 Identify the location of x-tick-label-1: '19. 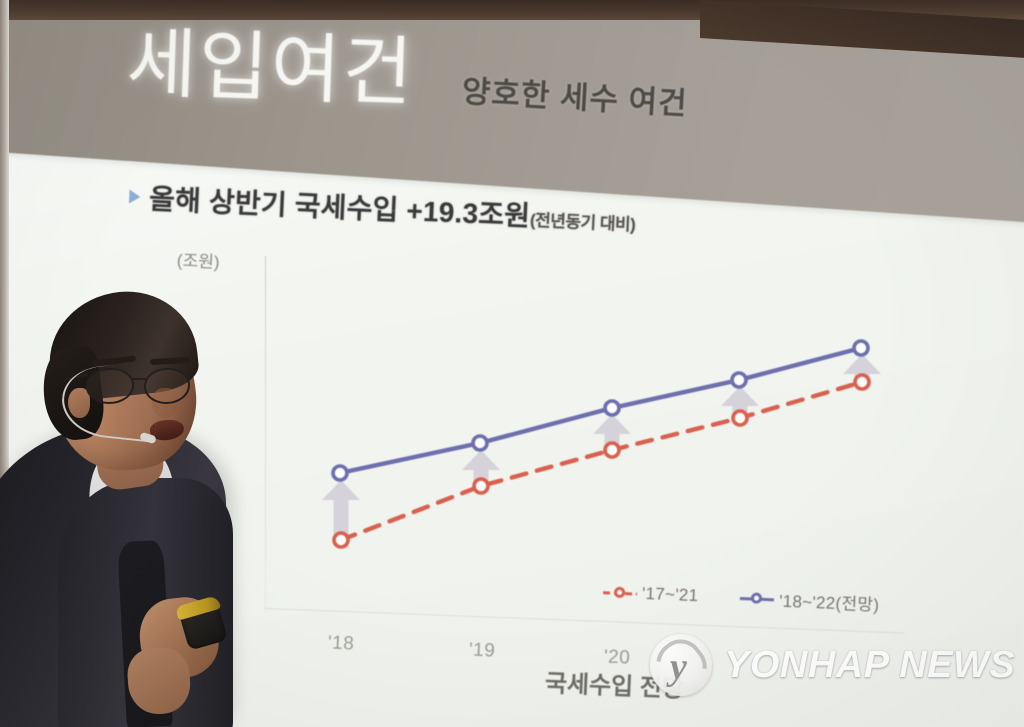
(482, 650).